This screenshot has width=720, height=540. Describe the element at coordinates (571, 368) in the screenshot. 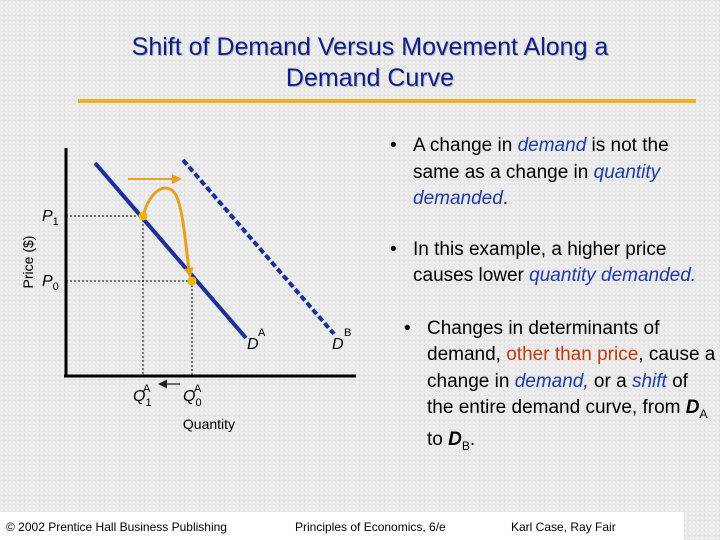

I see `bullet-3-text-b: , cause a change in` at that location.